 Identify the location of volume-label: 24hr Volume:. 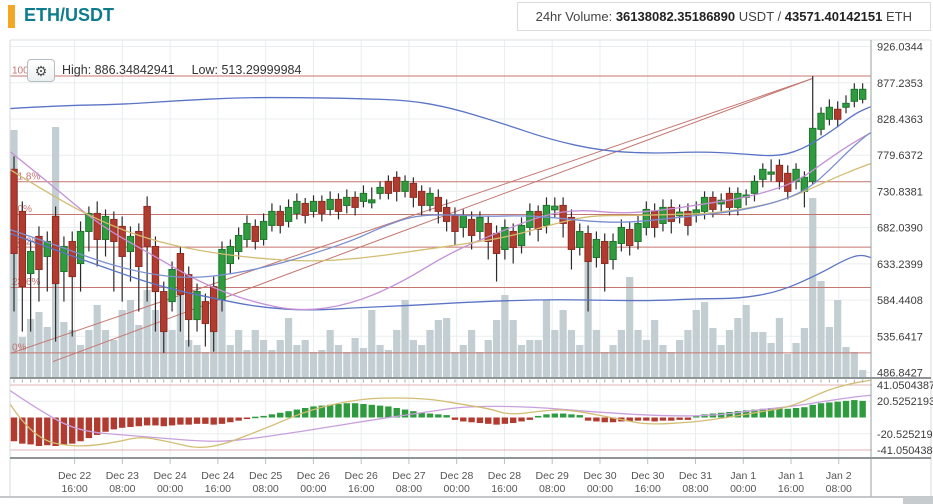
(574, 16).